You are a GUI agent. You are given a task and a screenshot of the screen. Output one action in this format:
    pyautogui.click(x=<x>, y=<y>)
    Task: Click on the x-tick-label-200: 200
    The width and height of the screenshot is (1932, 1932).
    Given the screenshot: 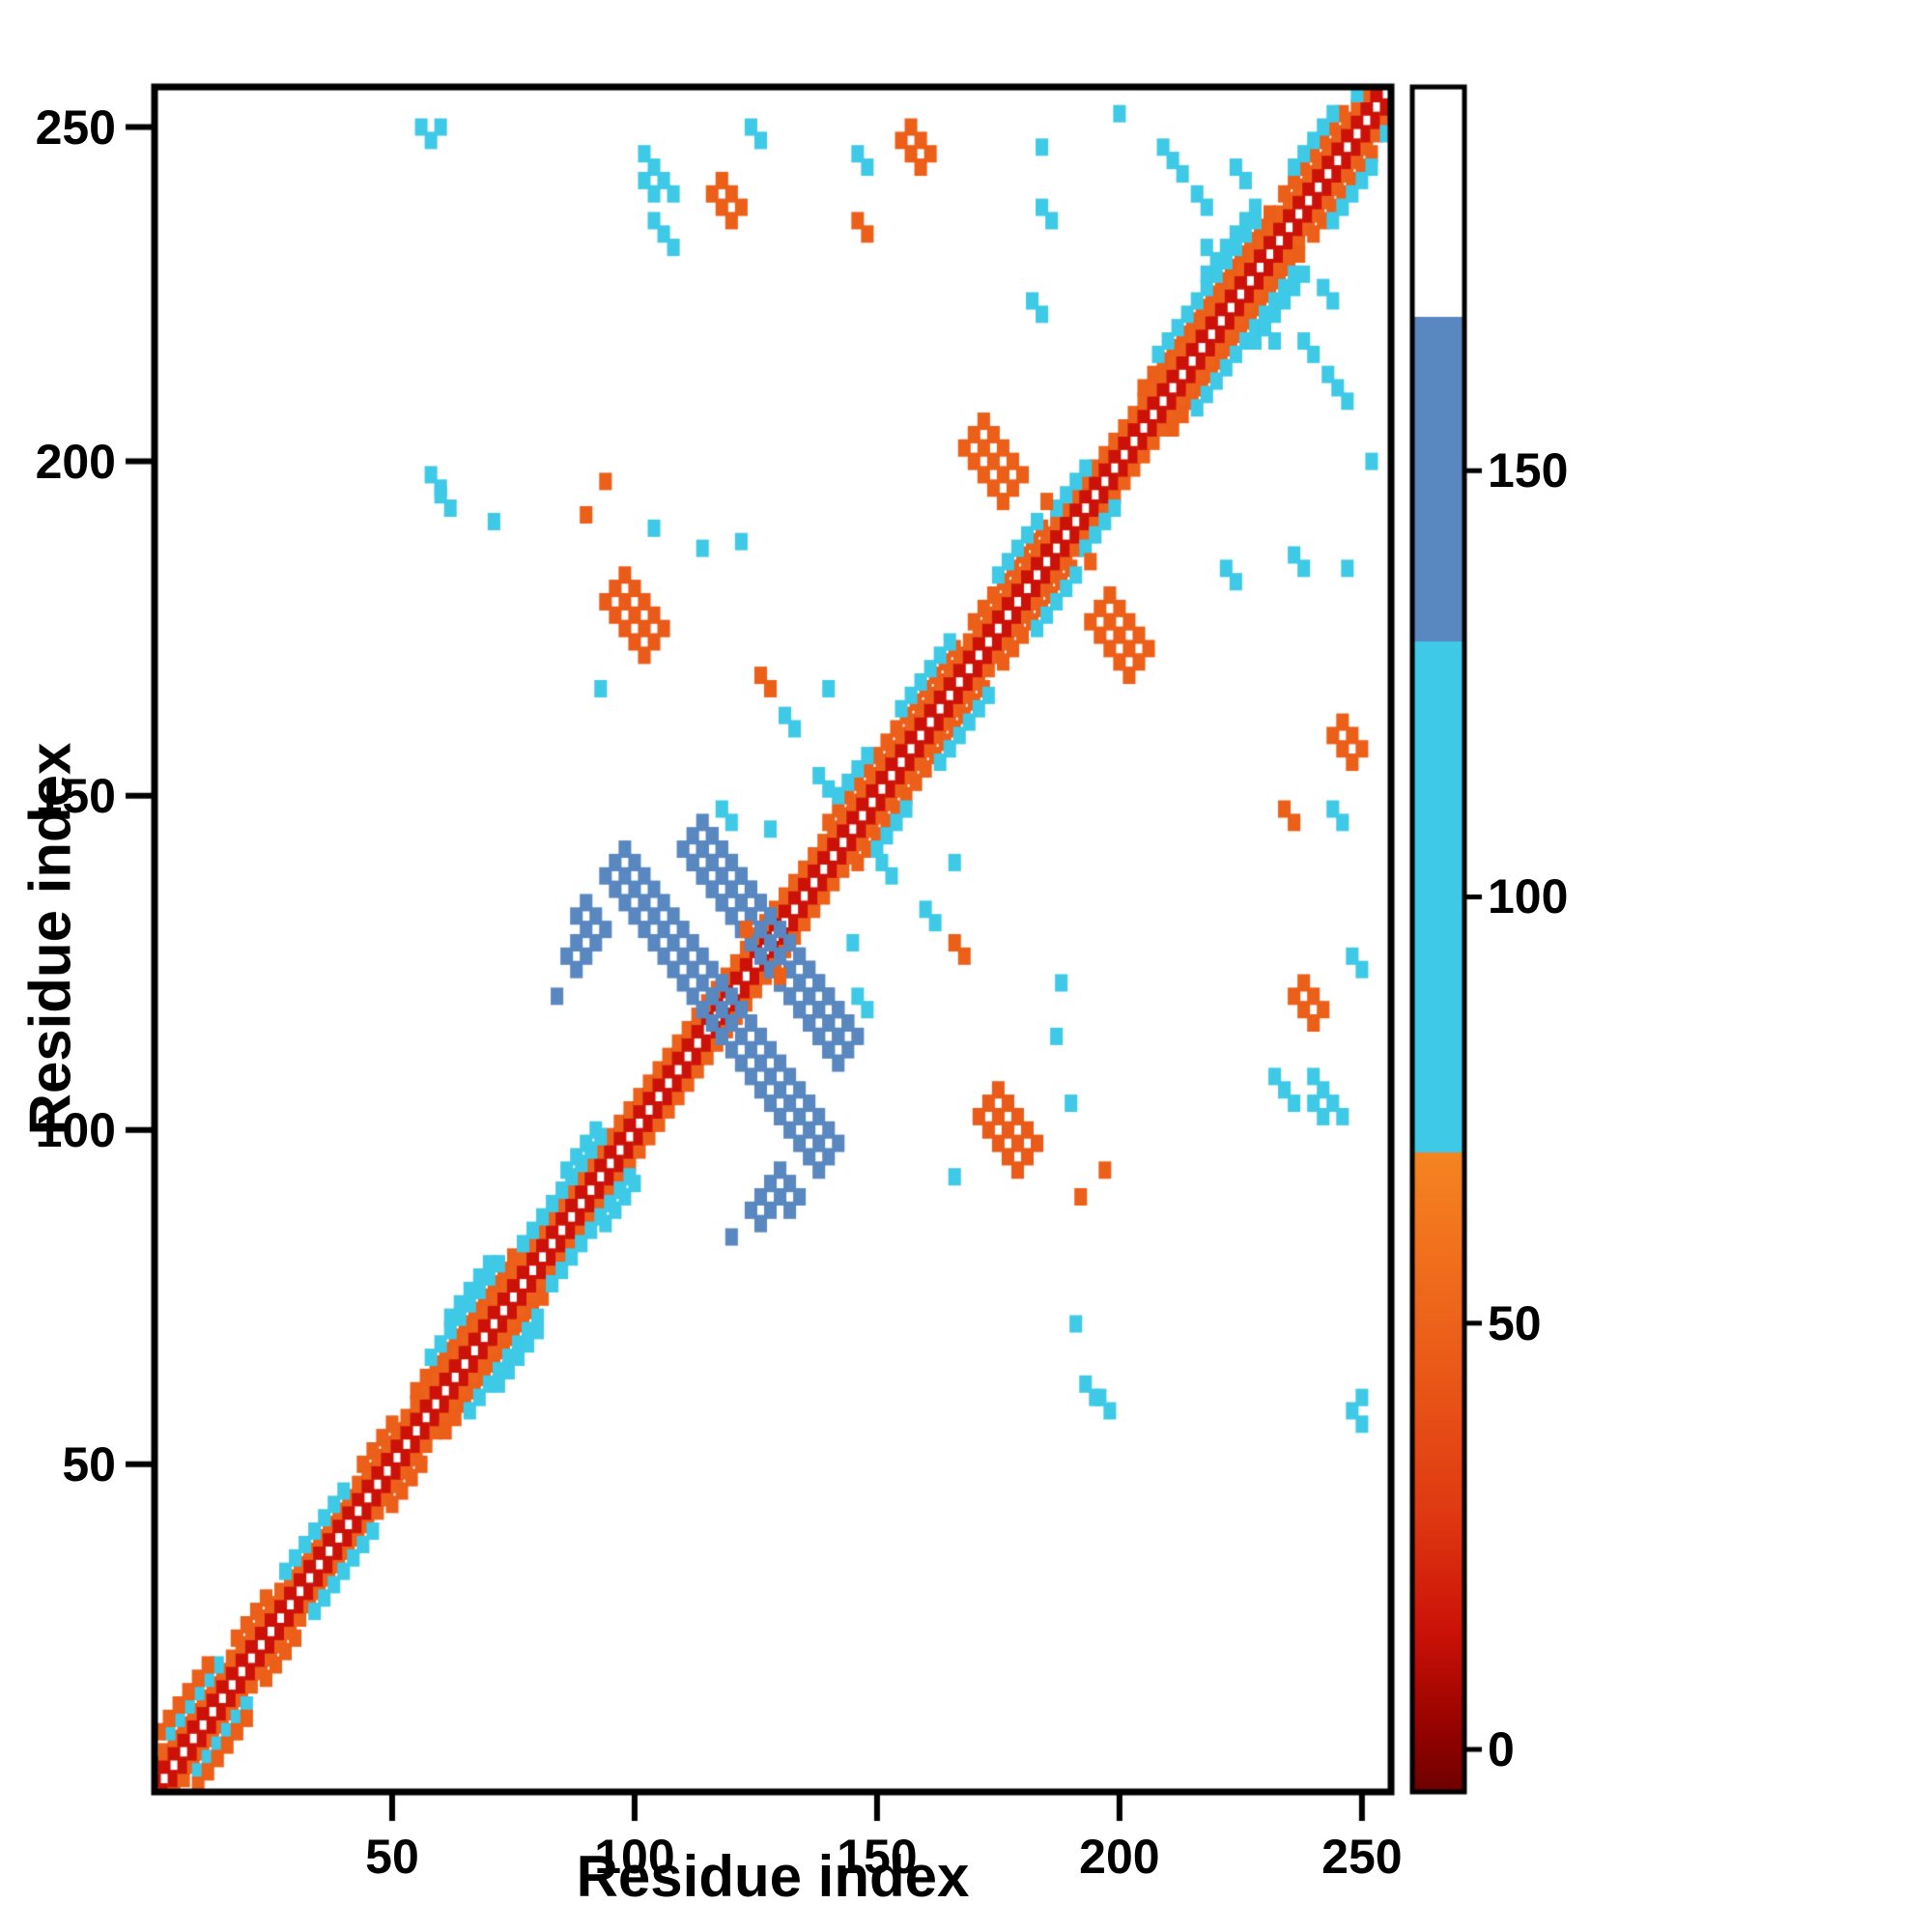 What is the action you would take?
    pyautogui.click(x=1119, y=1857)
    